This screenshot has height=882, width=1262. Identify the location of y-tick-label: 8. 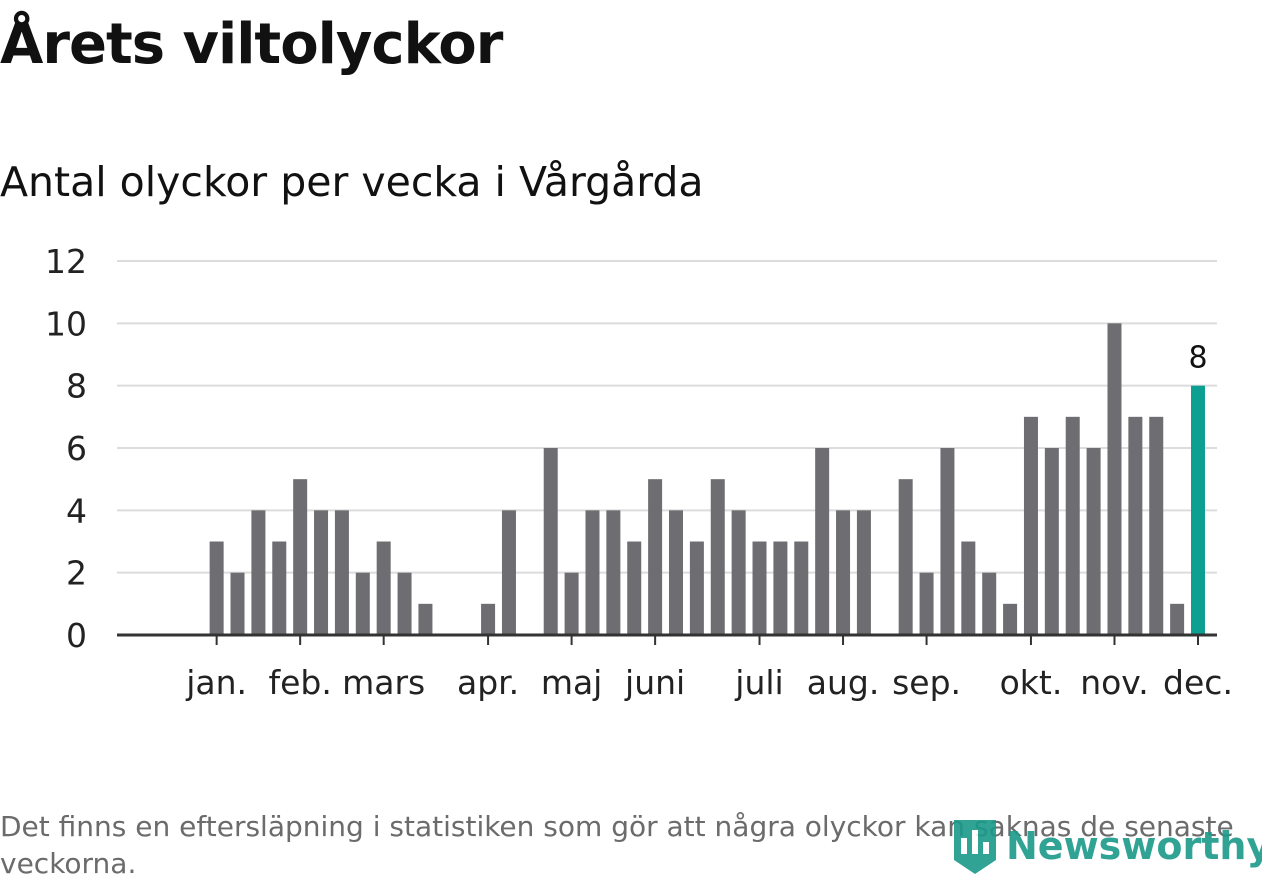
(76, 386).